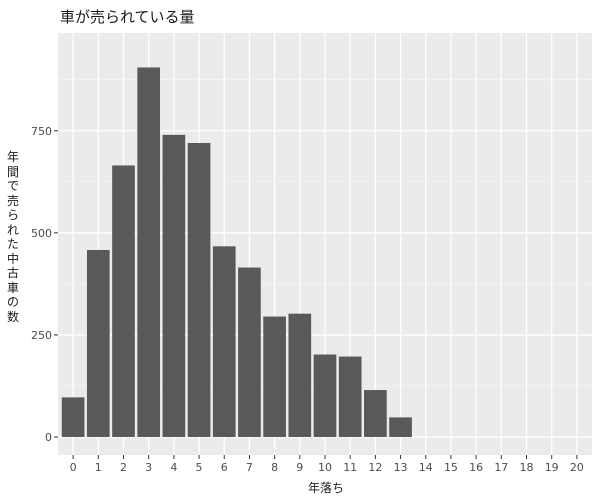 The height and width of the screenshot is (500, 600). Describe the element at coordinates (41, 131) in the screenshot. I see `y-tick-label: 750` at that location.